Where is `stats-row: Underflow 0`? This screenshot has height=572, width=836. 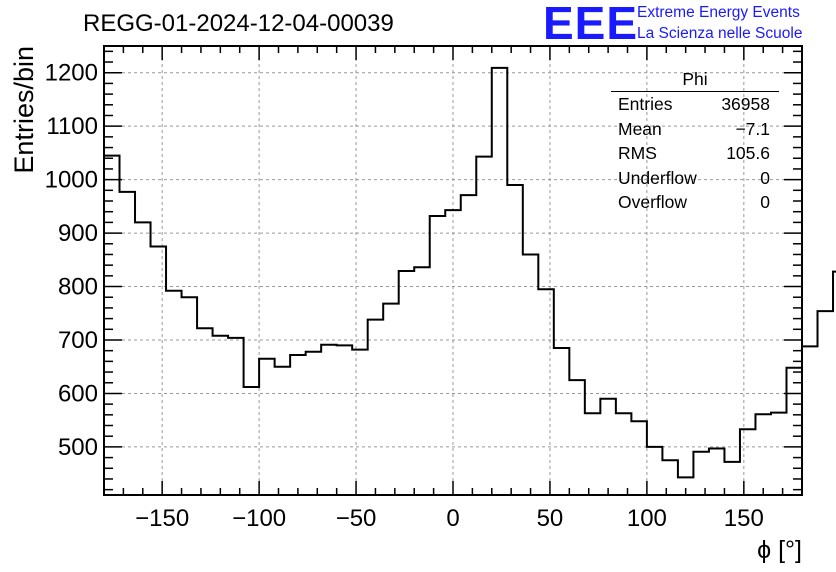 stats-row: Underflow 0 is located at coordinates (695, 178).